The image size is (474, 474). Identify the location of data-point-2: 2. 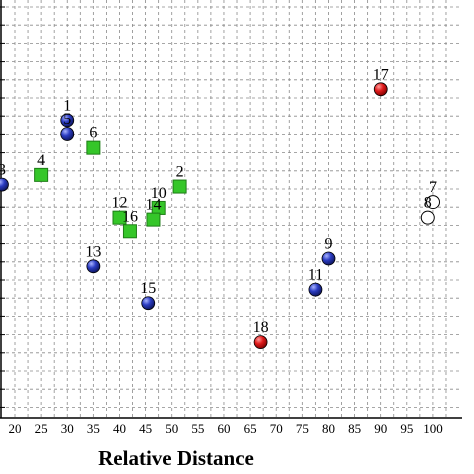
(179, 179).